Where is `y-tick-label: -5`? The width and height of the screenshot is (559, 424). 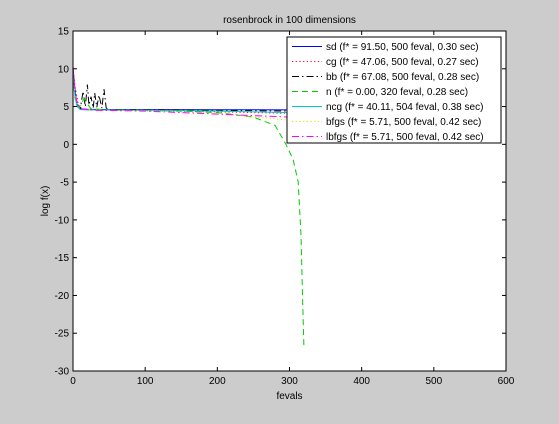
y-tick-label: -5 is located at coordinates (64, 183).